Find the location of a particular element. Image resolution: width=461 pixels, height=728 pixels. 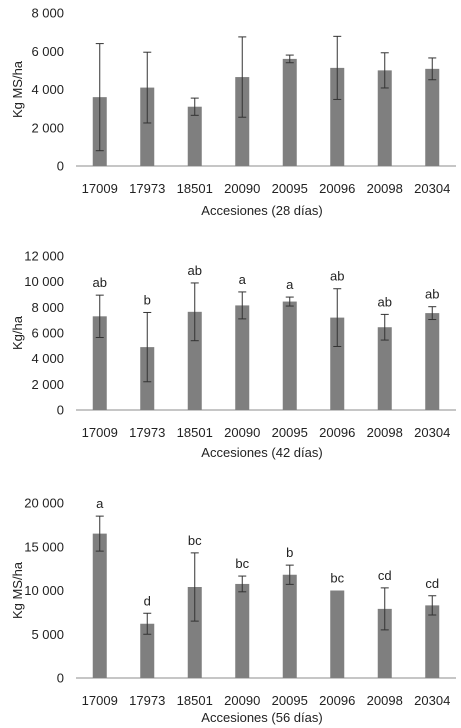

y-tick-label: 20 000 is located at coordinates (44, 503).